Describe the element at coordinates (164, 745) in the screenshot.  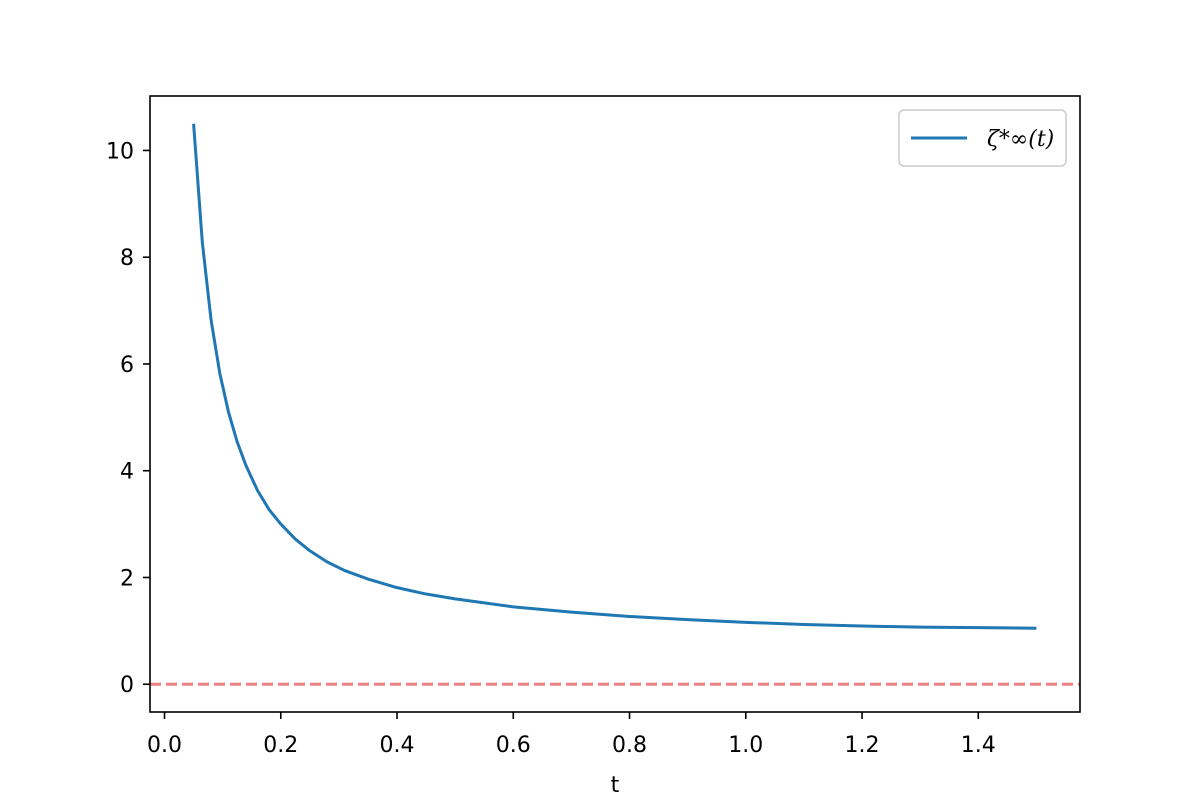
I see `x-tick-label: 0.0` at that location.